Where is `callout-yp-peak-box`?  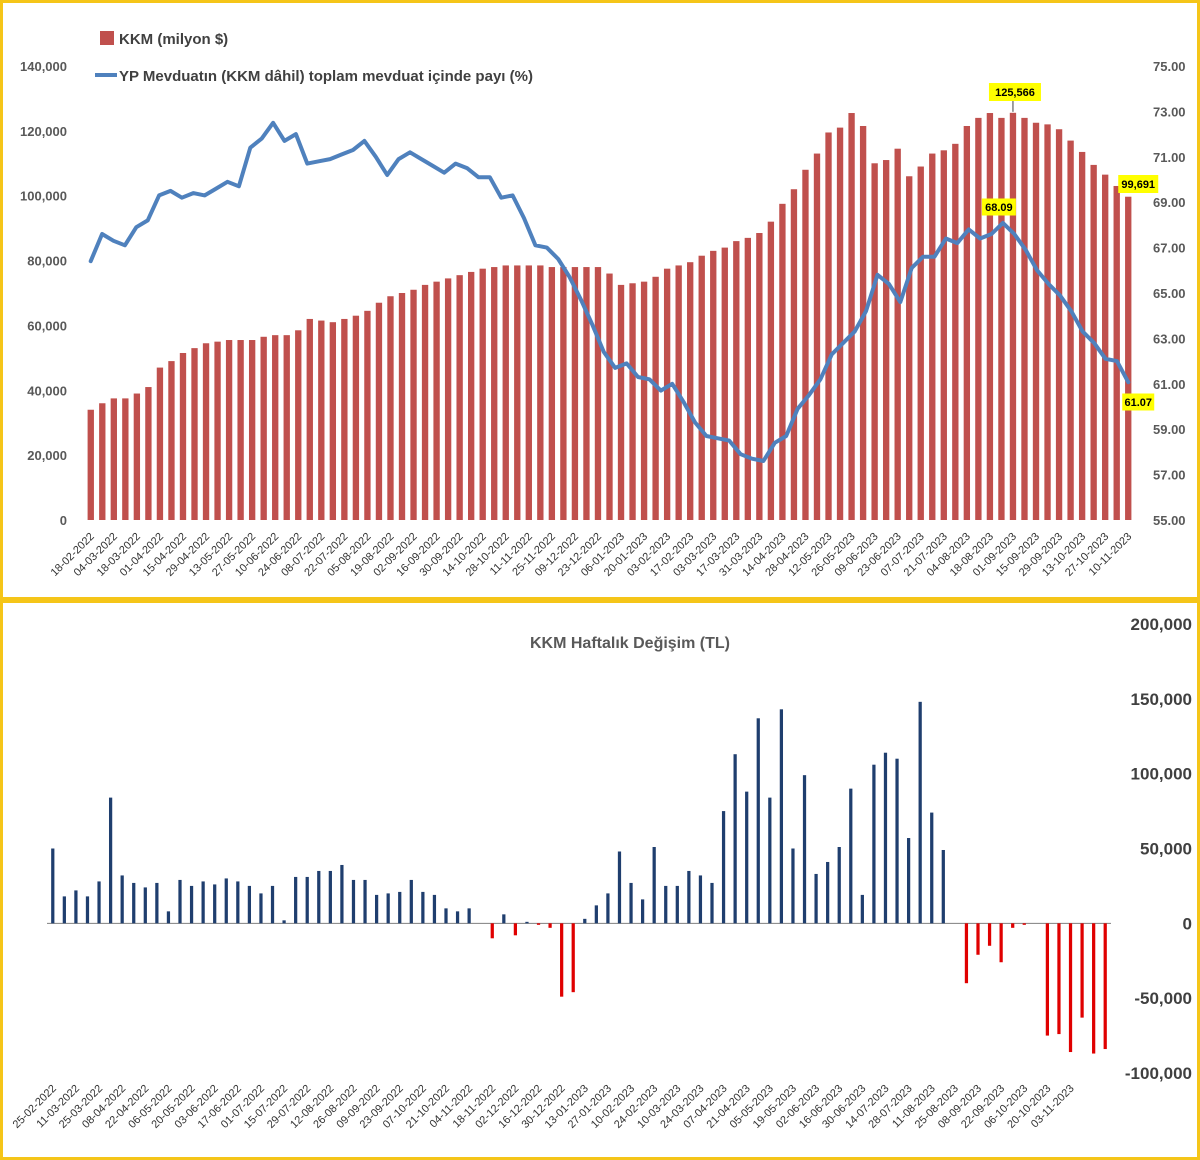
callout-yp-peak-box is located at coordinates (998, 207).